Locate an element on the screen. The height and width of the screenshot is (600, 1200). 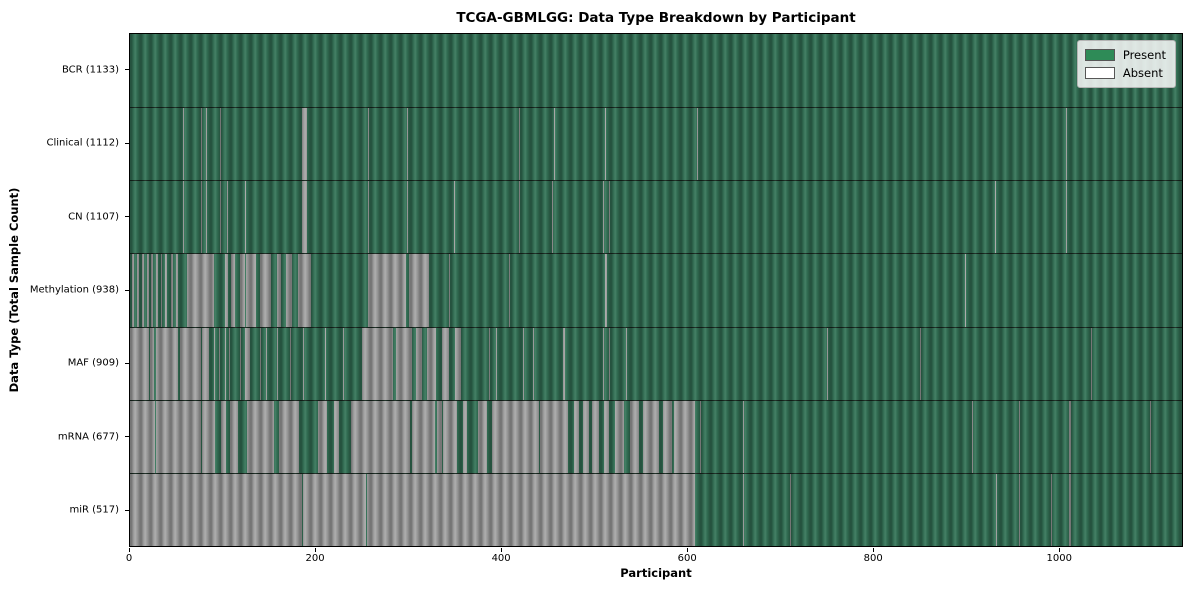
x-axis-ticks: 0 200 400 600 800 1000 is located at coordinates (654, 558).